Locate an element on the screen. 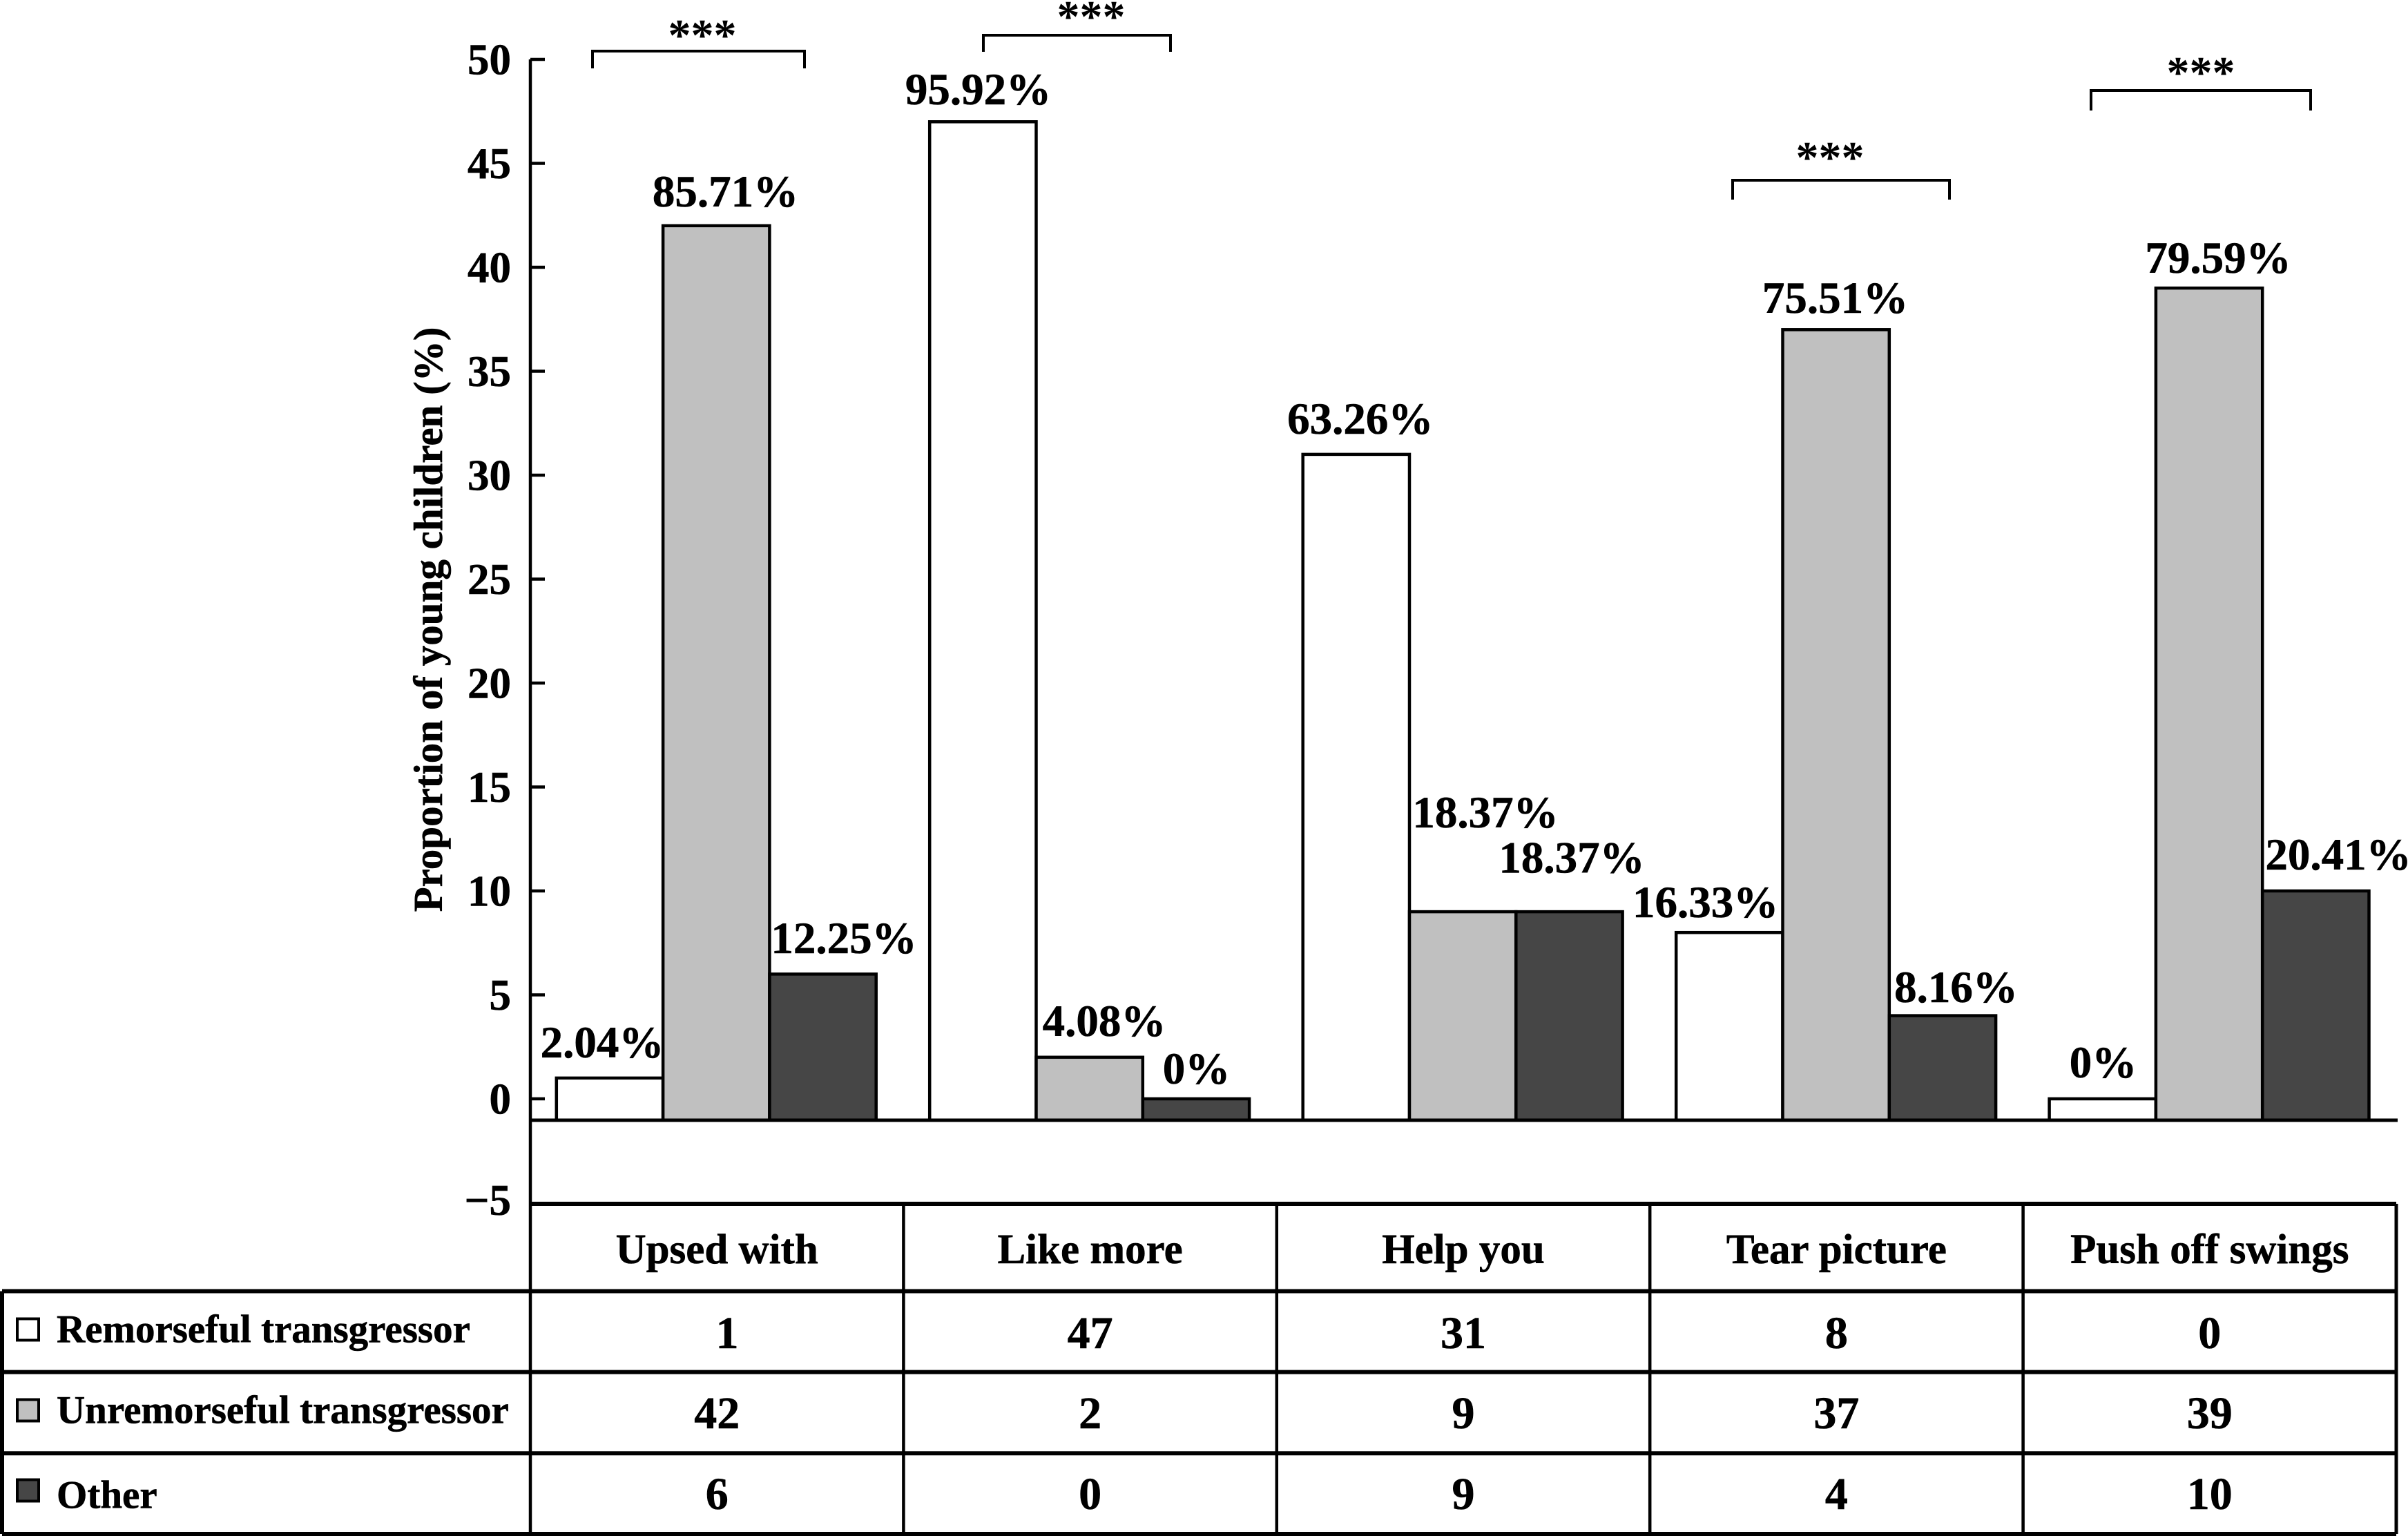 This screenshot has height=1536, width=2408. svg-text: 20.41% is located at coordinates (2336, 855).